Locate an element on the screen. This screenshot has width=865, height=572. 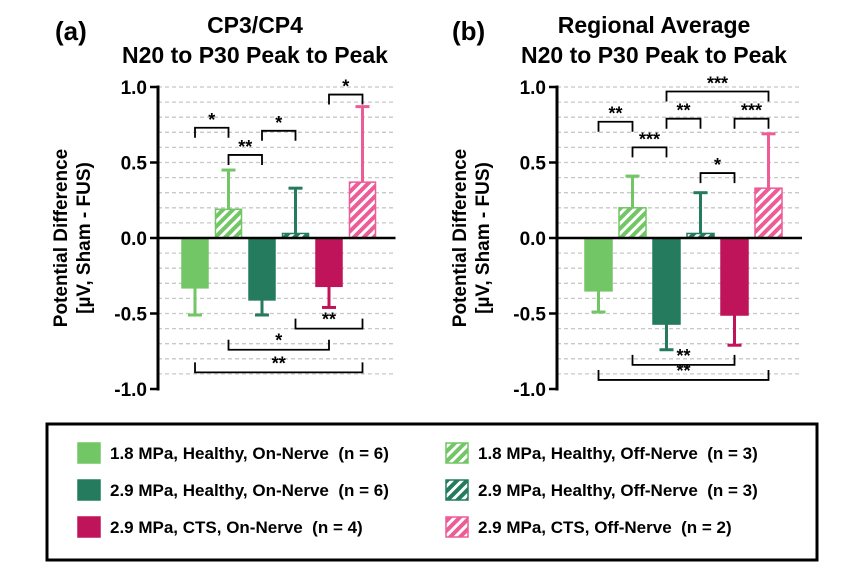
error-bars-b is located at coordinates (683, 242).